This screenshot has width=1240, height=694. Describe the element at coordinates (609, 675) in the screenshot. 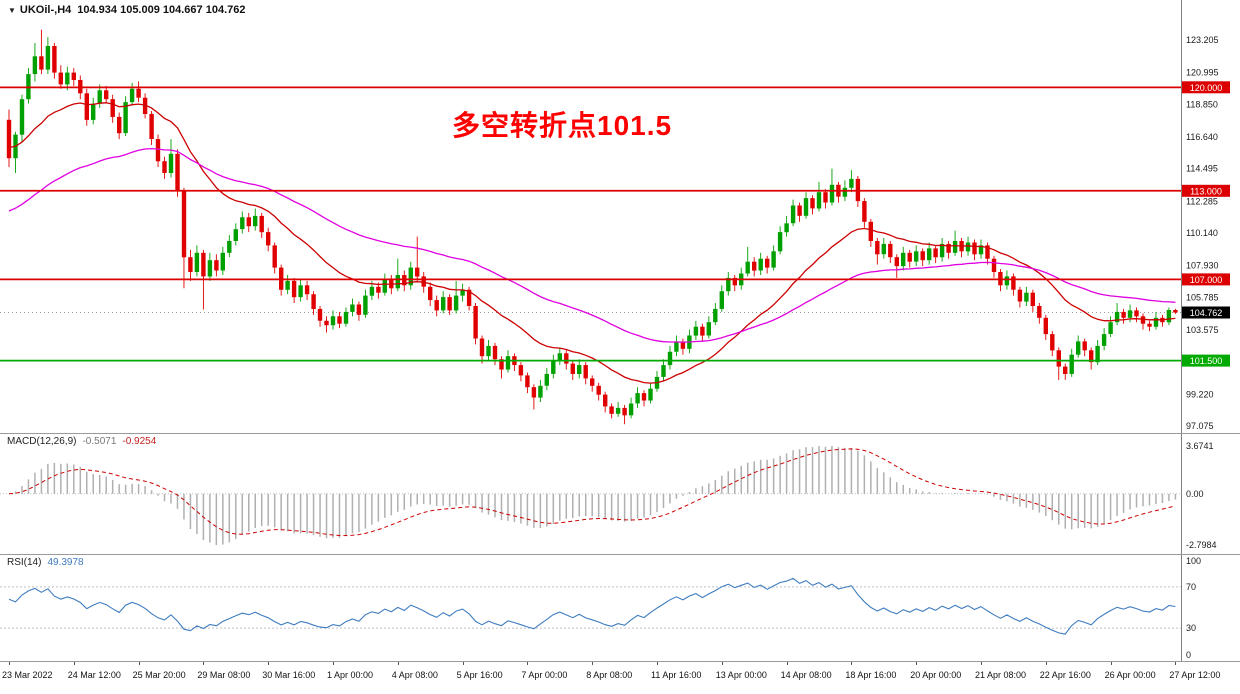

I see `time-axis-label: 8 Apr 08:00` at that location.